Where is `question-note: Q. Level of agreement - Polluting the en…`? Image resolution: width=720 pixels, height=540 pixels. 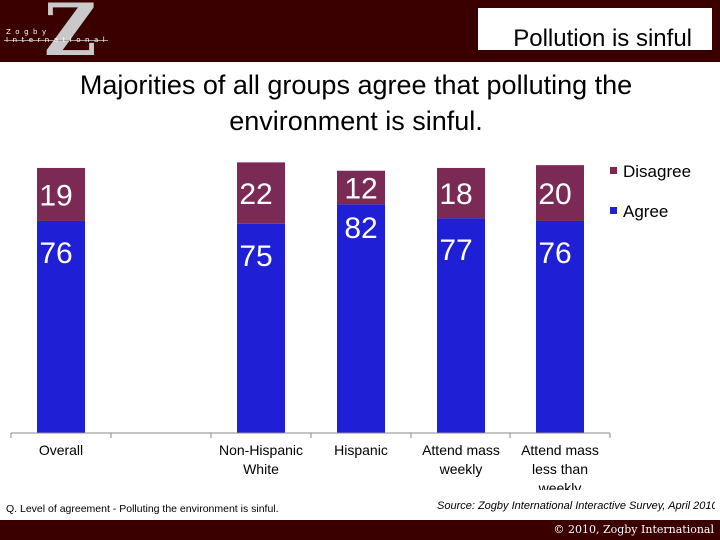 question-note: Q. Level of agreement - Polluting the en… is located at coordinates (142, 509).